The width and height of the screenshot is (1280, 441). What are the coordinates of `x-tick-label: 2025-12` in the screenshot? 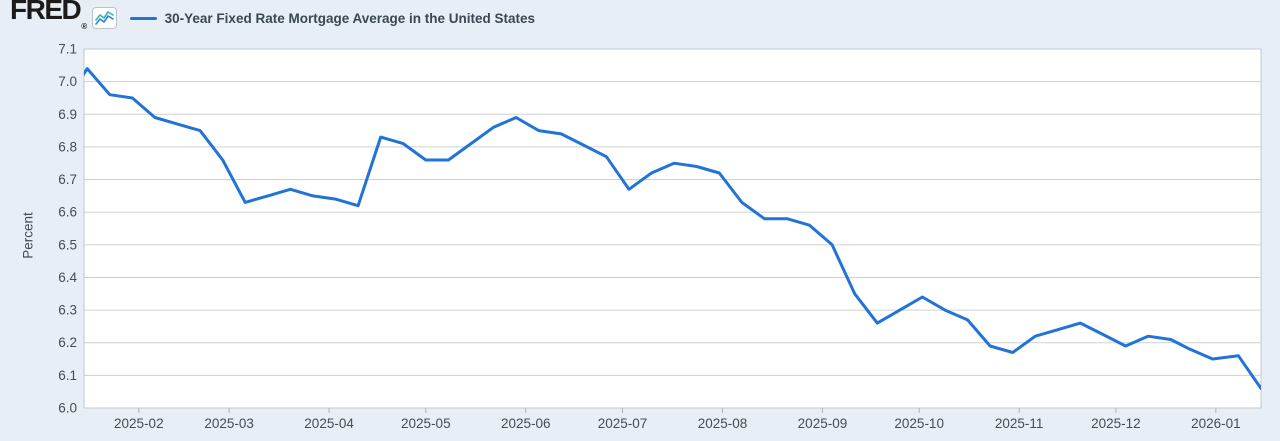 It's located at (1116, 423).